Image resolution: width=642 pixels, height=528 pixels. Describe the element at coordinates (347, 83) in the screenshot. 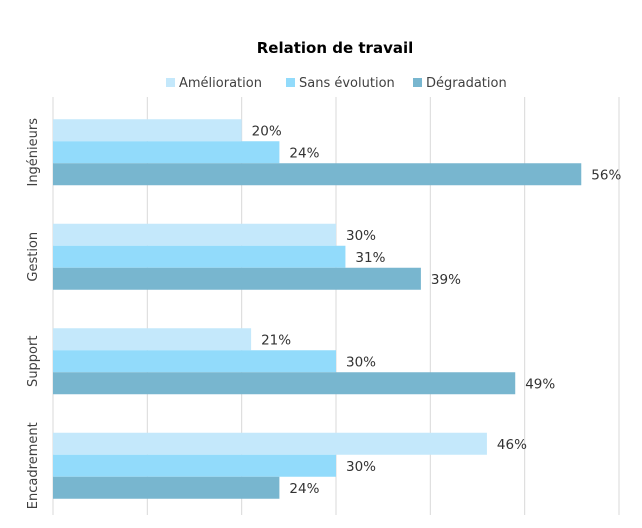

I see `legend-label: Sans évolution` at that location.